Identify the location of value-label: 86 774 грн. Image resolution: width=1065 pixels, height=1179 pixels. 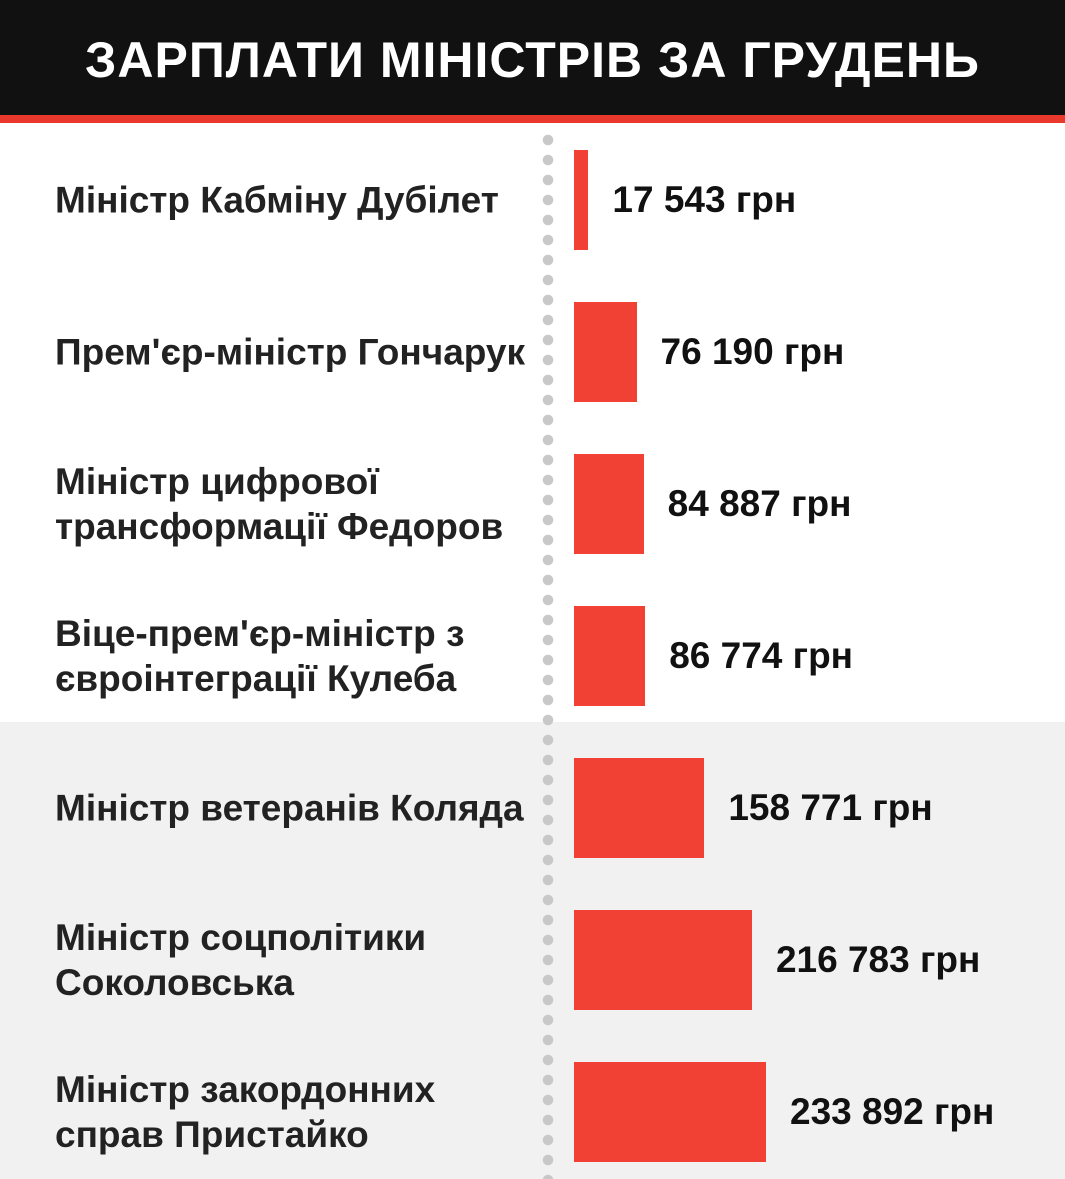
(761, 655).